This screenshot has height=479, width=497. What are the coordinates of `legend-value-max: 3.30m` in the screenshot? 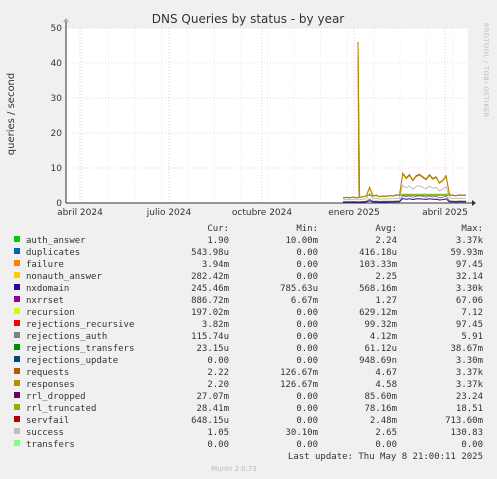 It's located at (469, 361).